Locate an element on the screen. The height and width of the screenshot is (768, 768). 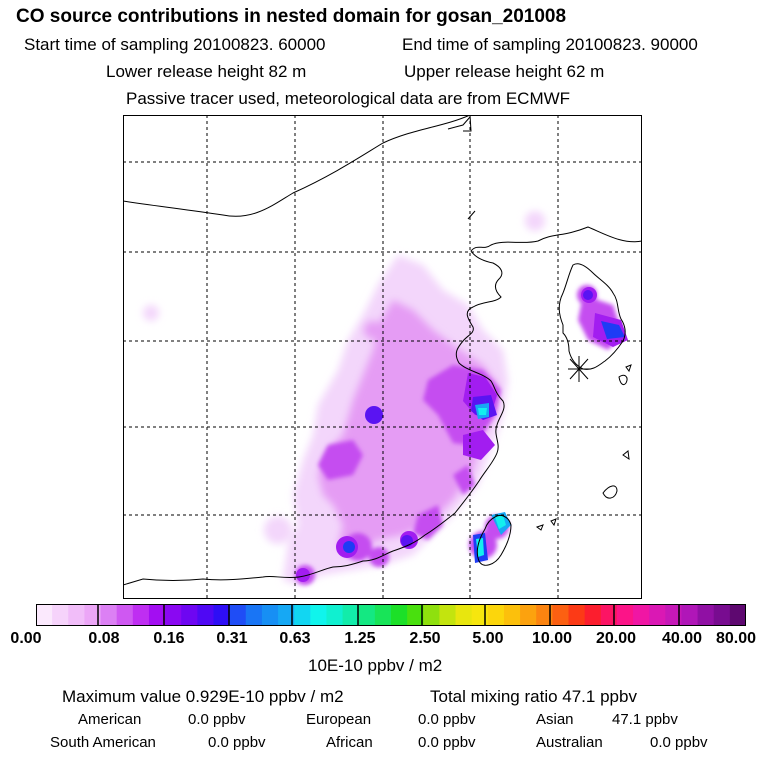
colorbar-tick-label: 1.25 is located at coordinates (360, 638).